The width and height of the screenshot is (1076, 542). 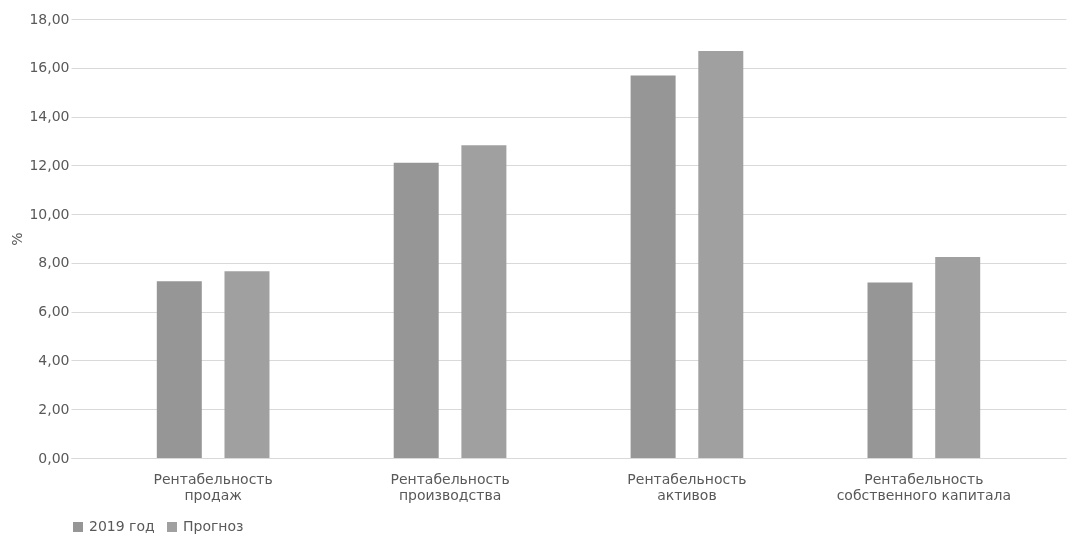 What do you see at coordinates (213, 486) in the screenshot?
I see `x-tick-label: Рентабельность продаж` at bounding box center [213, 486].